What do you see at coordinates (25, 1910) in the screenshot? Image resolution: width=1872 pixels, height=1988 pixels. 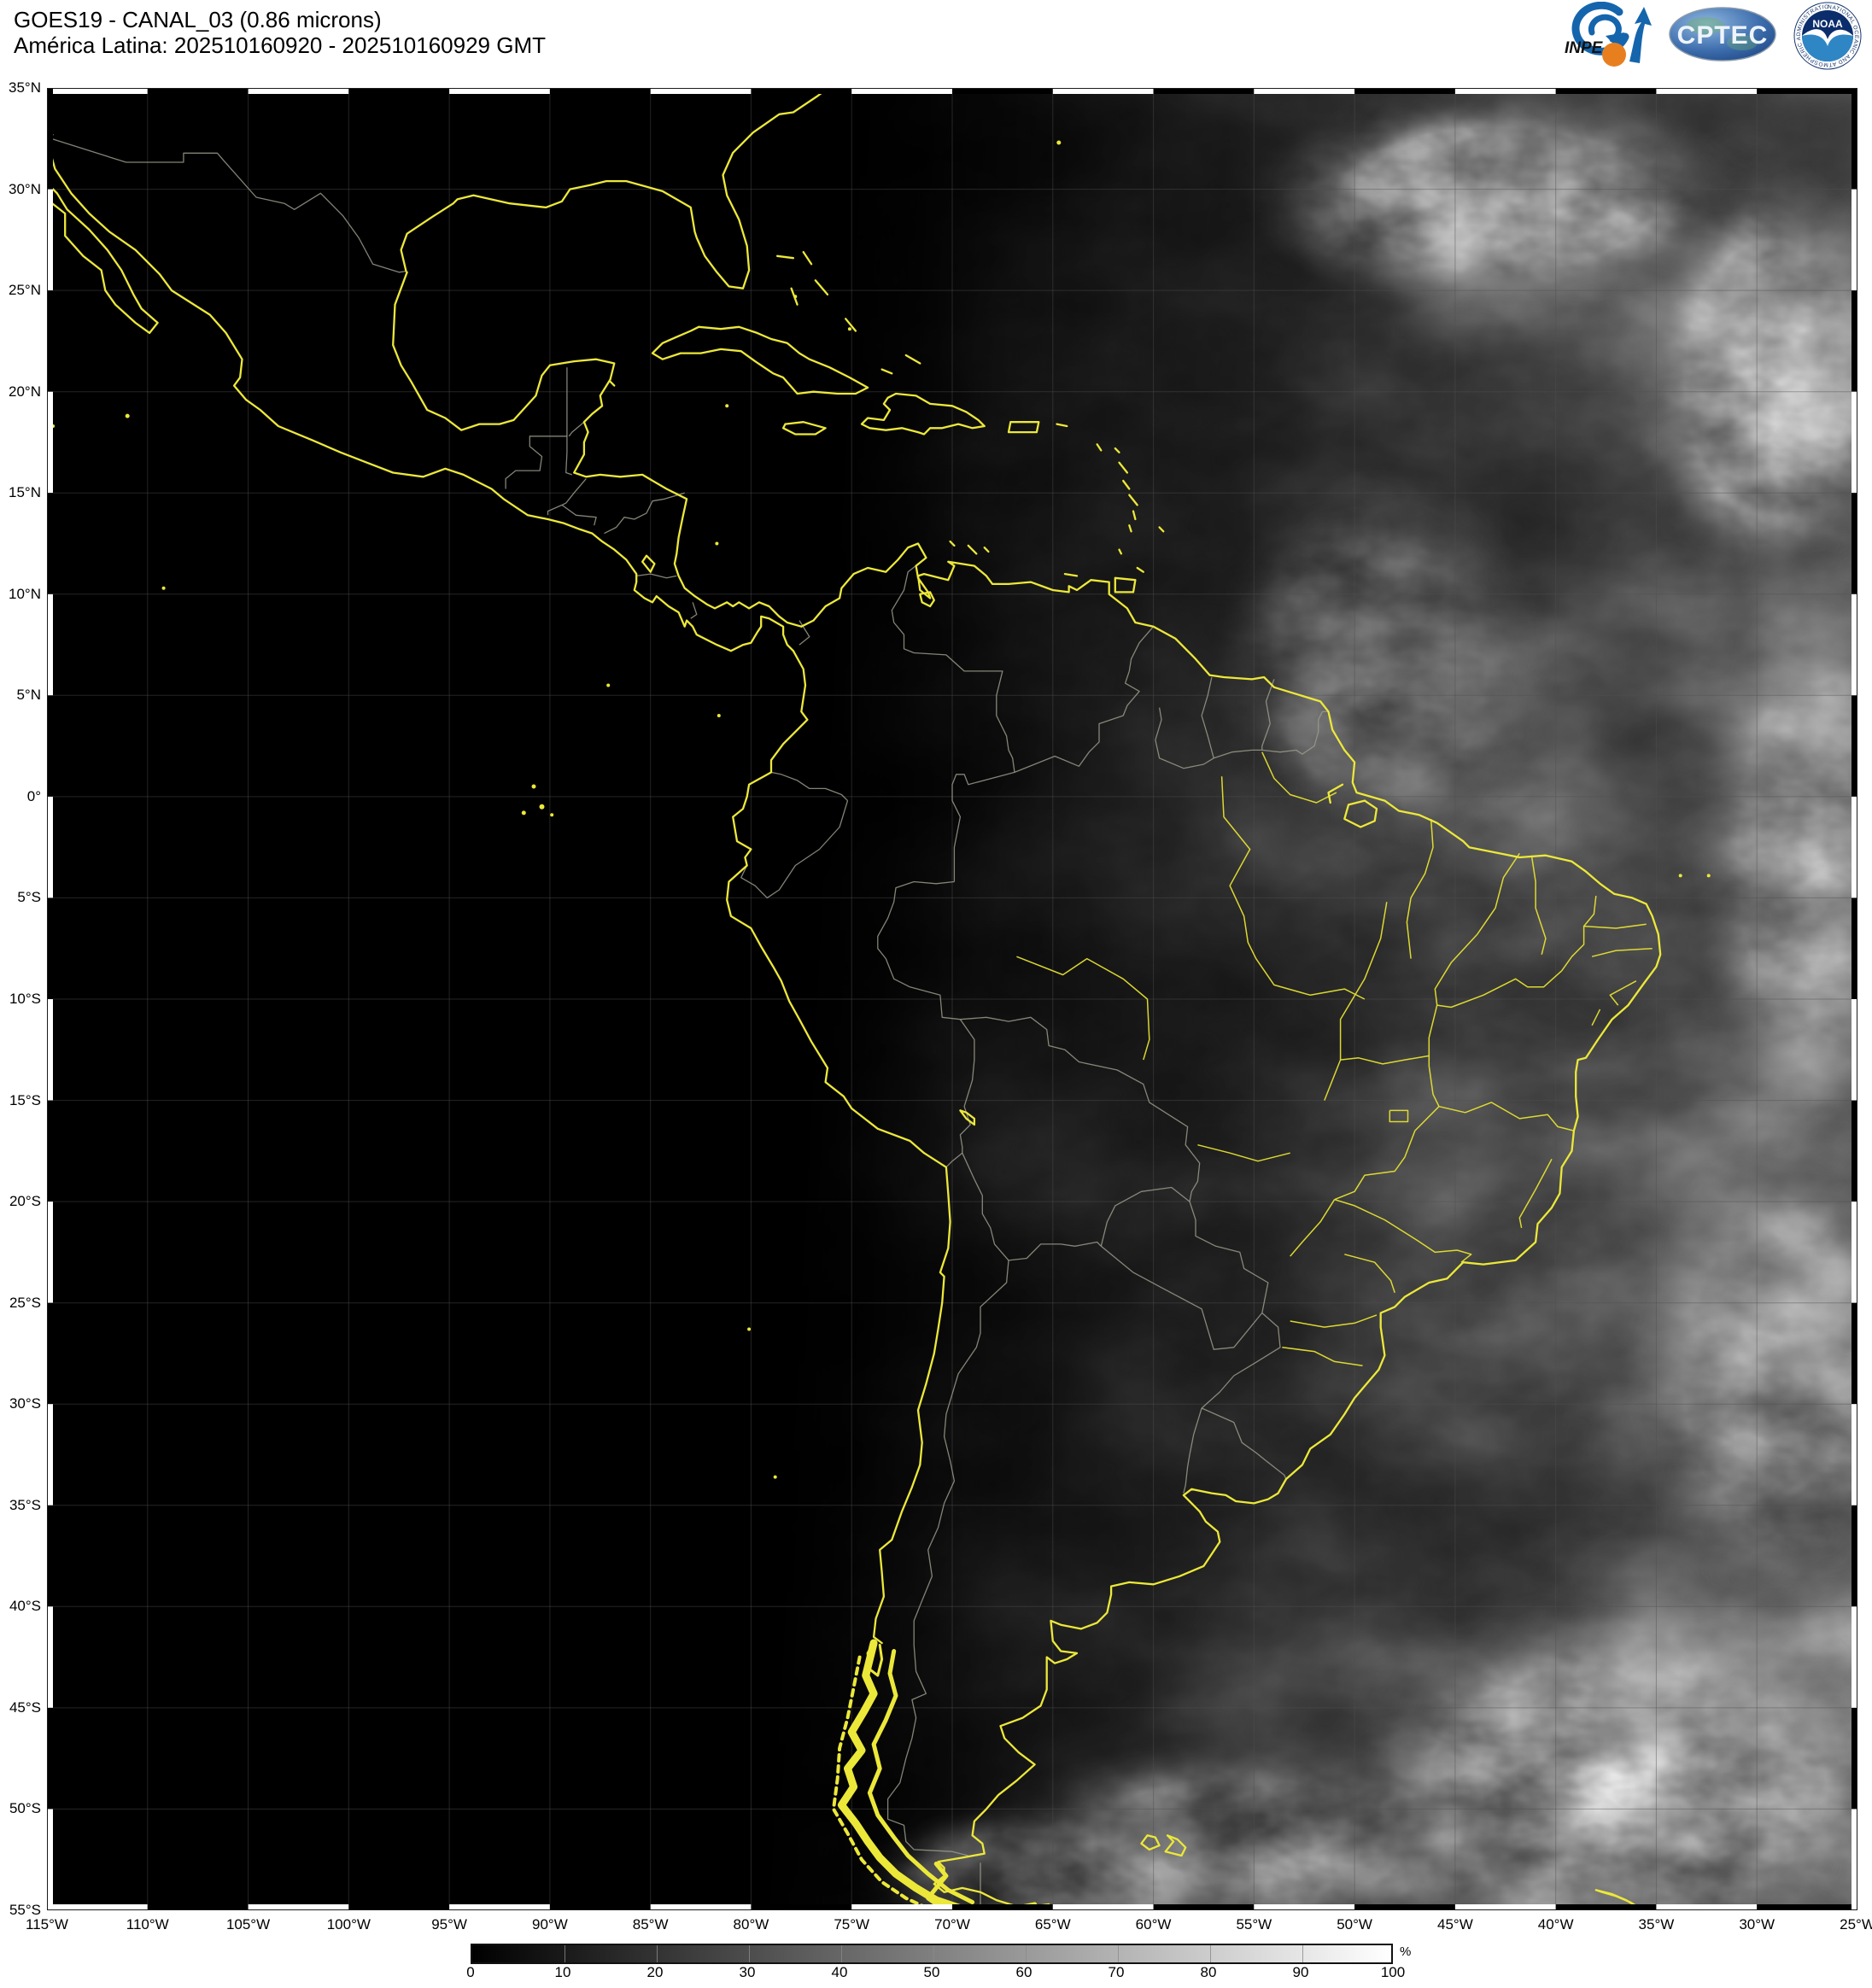 I see `lat-label: 55°S` at bounding box center [25, 1910].